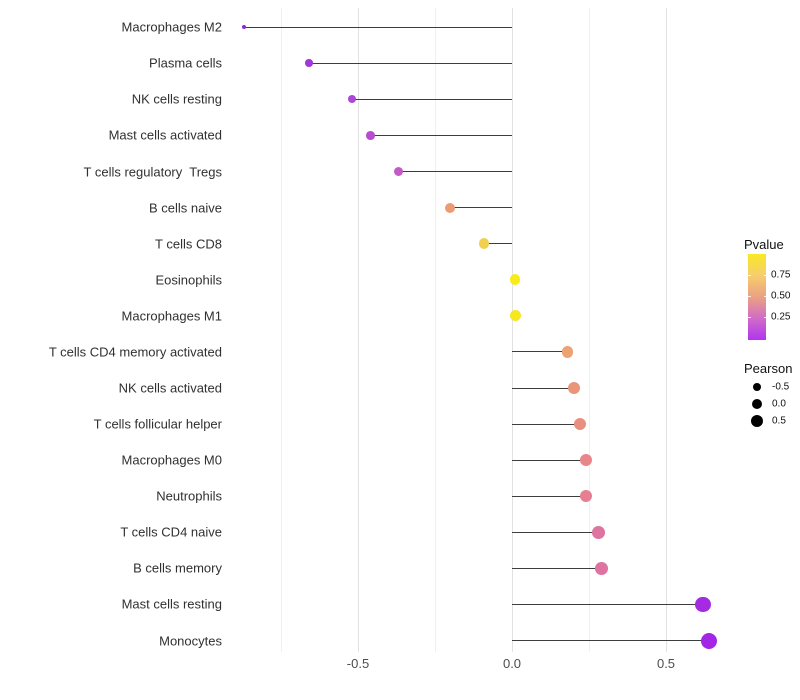  I want to click on pvalue-legend-title: Pvalue, so click(764, 244).